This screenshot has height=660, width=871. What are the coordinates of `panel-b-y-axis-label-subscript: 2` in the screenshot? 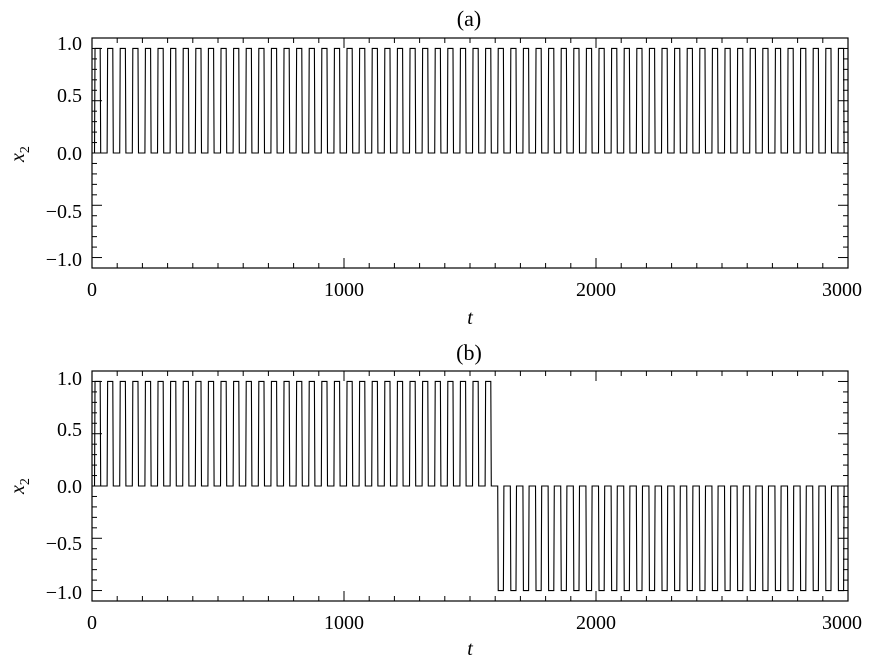 It's located at (25, 481).